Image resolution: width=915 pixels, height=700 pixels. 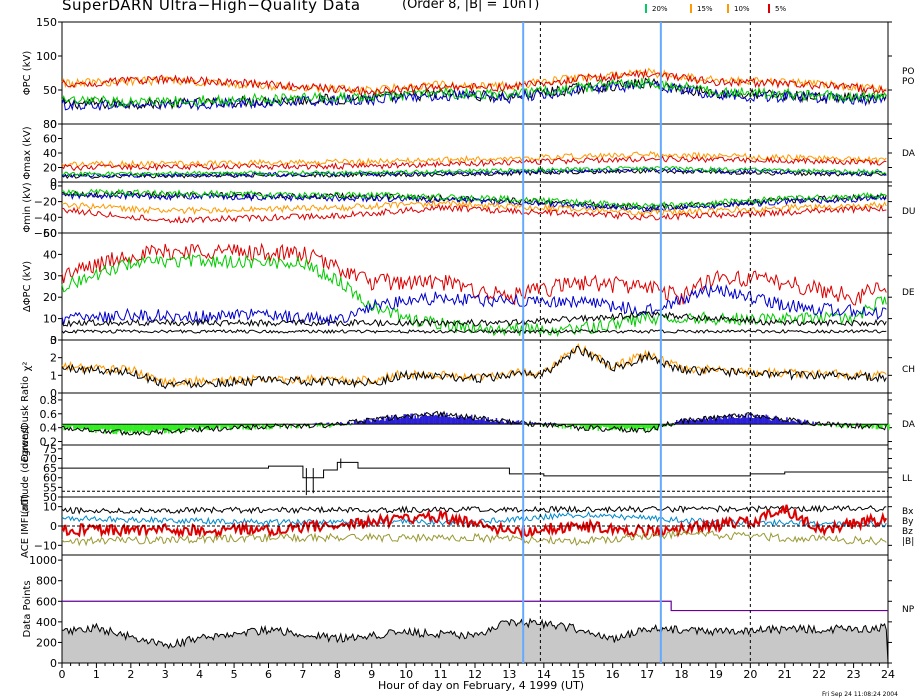 What do you see at coordinates (25, 419) in the screenshot?
I see `y-axis-label: Dawn/Dusk Ratio` at bounding box center [25, 419].